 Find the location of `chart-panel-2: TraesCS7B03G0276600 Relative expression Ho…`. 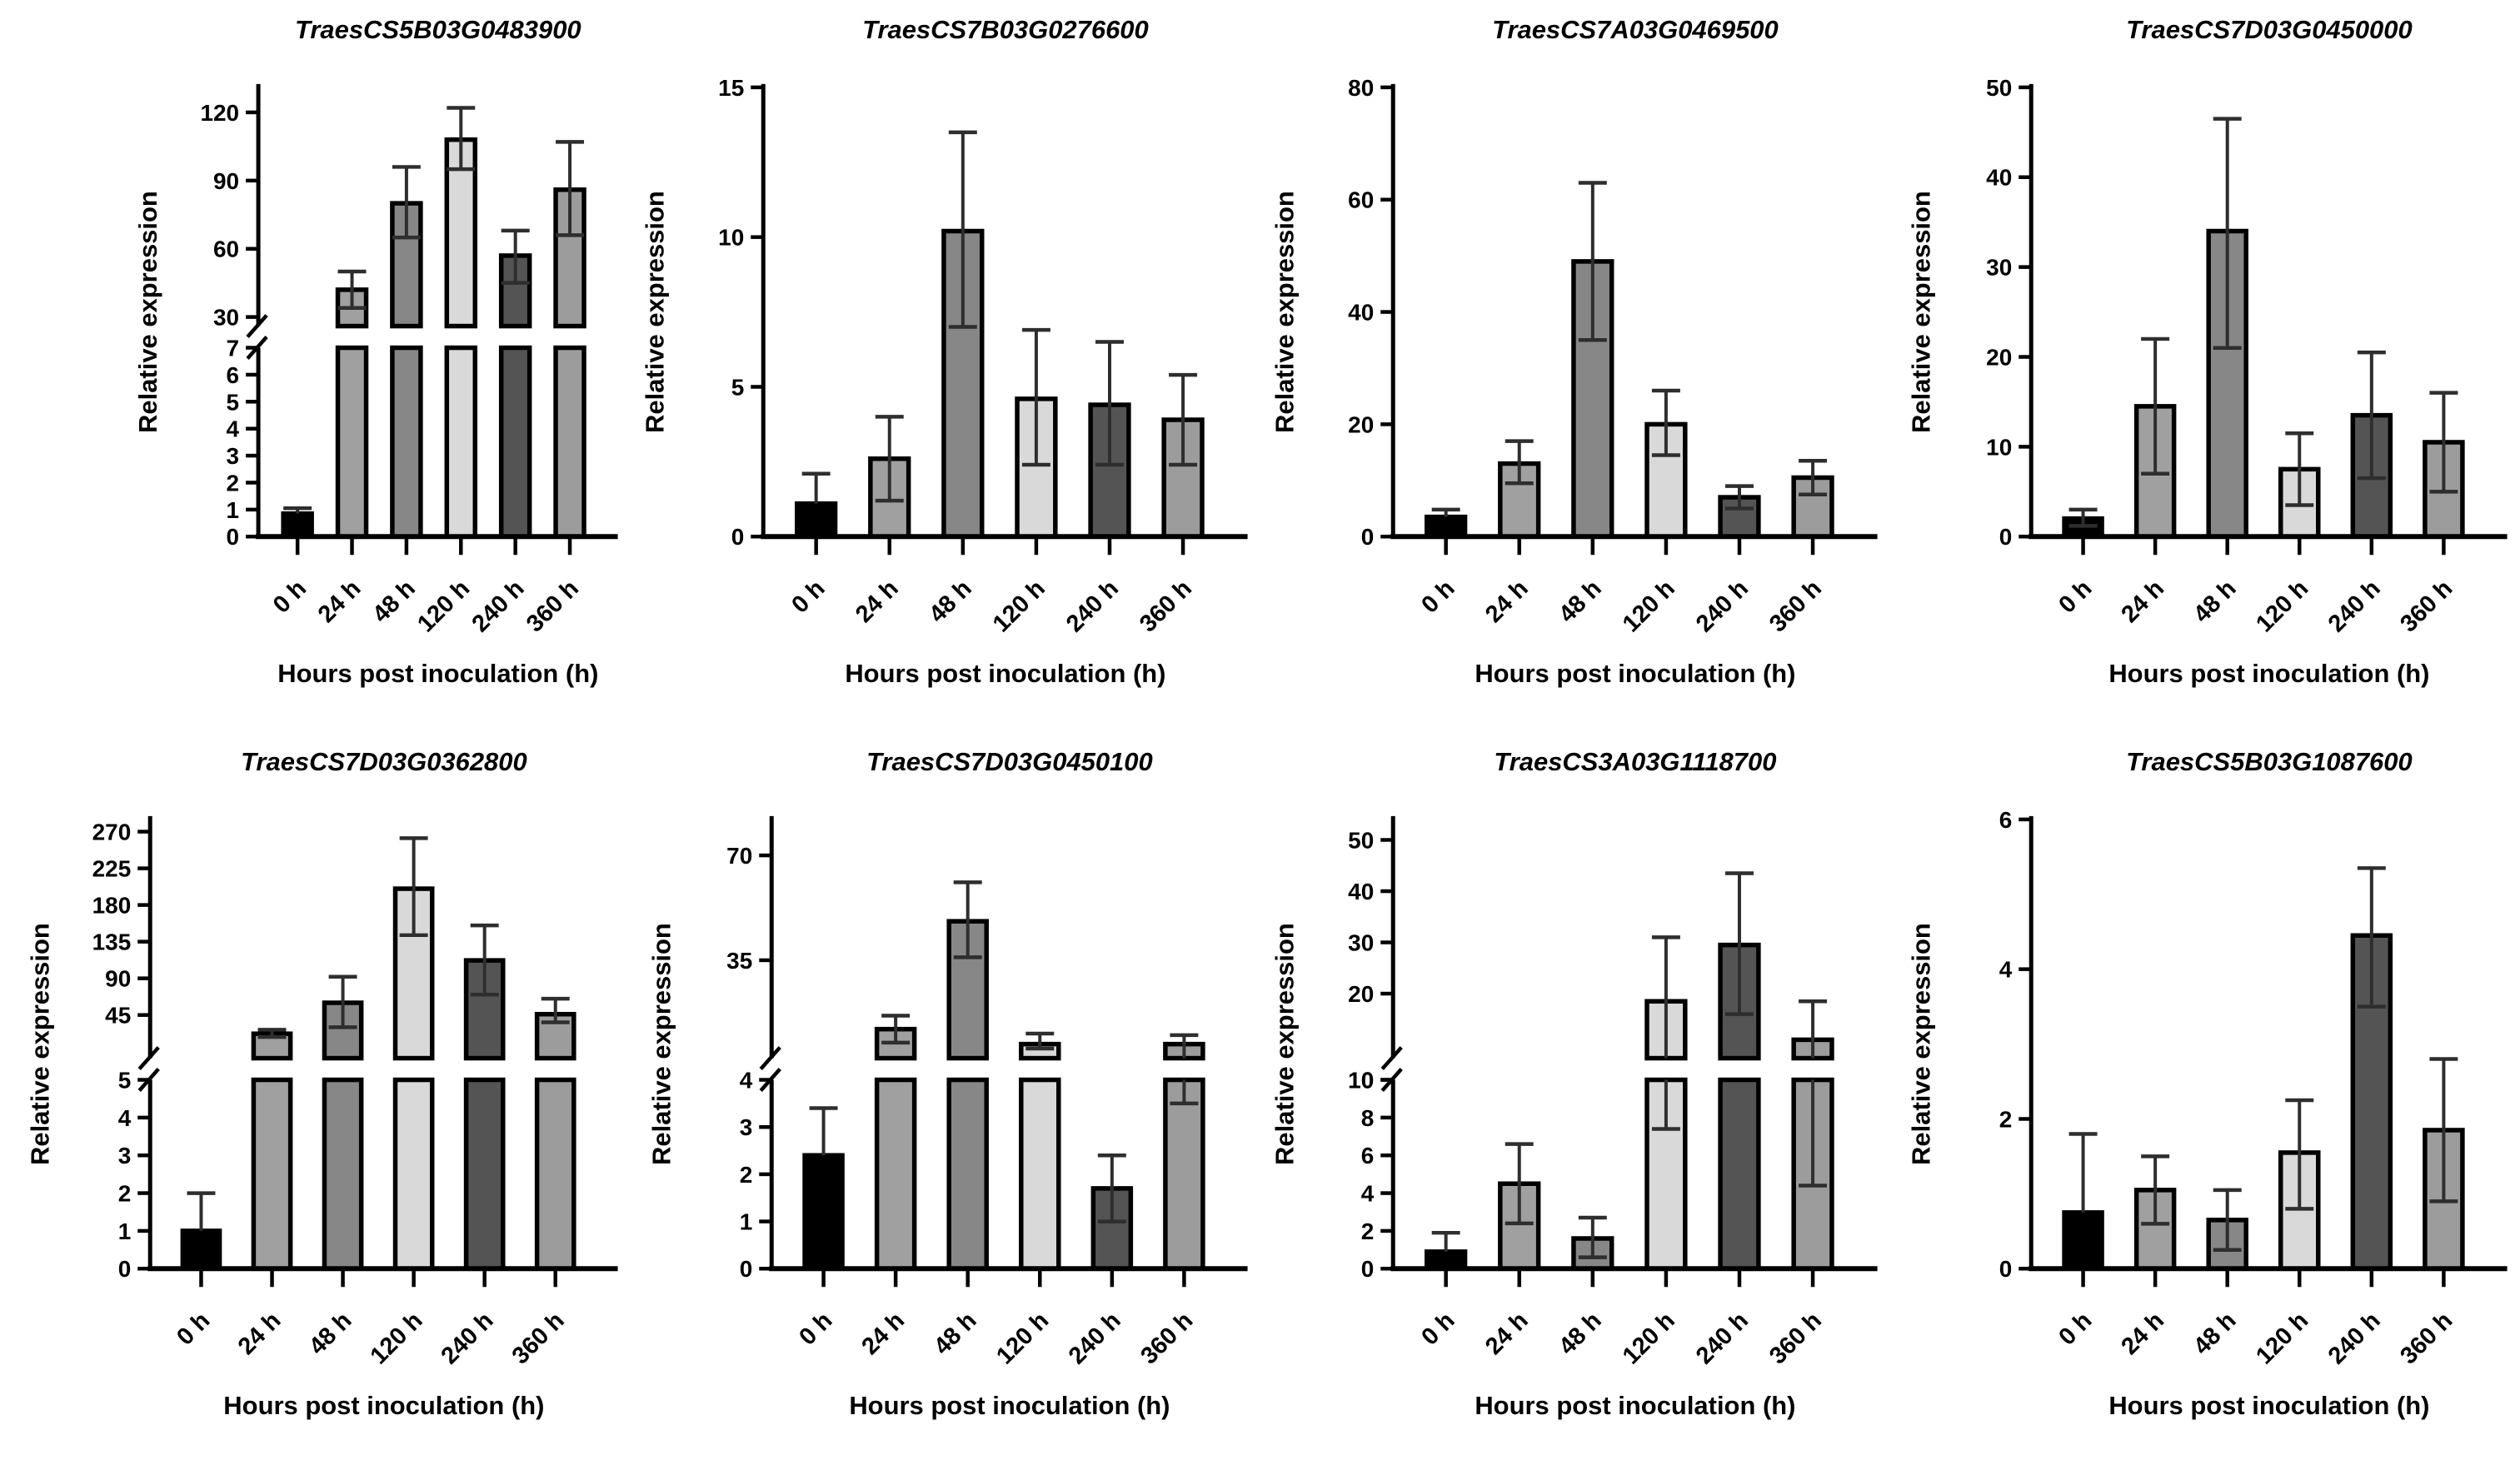

chart-panel-2: TraesCS7B03G0276600 Relative expression Ho… is located at coordinates (945, 366).